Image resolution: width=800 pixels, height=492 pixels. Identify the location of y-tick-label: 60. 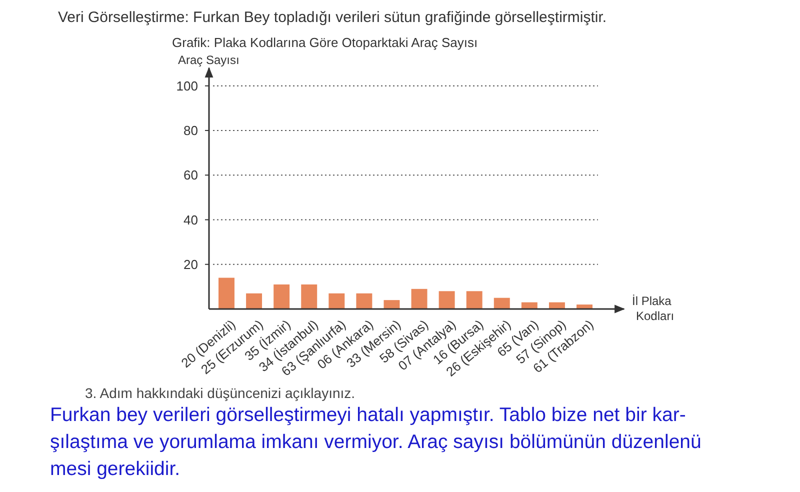
(191, 175).